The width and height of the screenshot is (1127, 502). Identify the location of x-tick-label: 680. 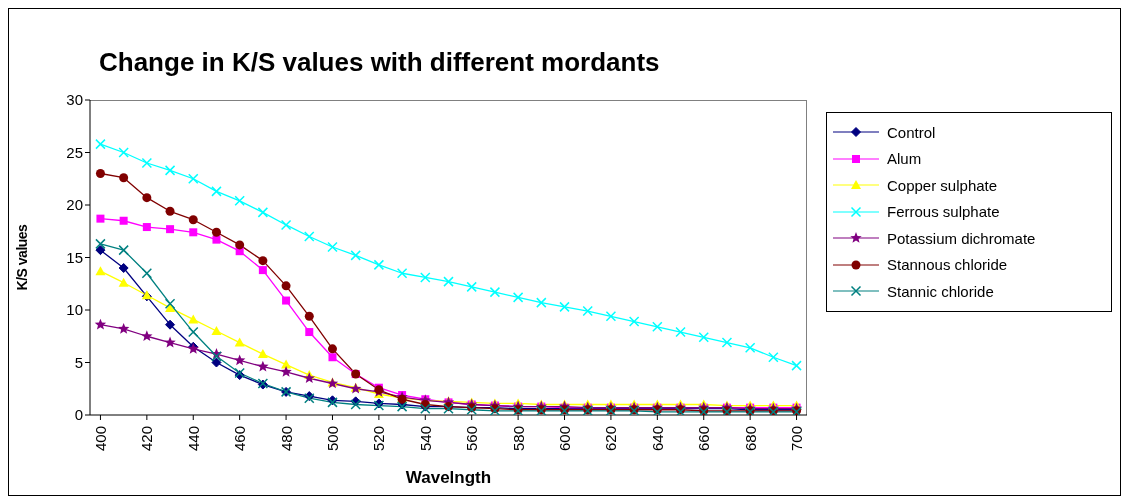
(750, 439).